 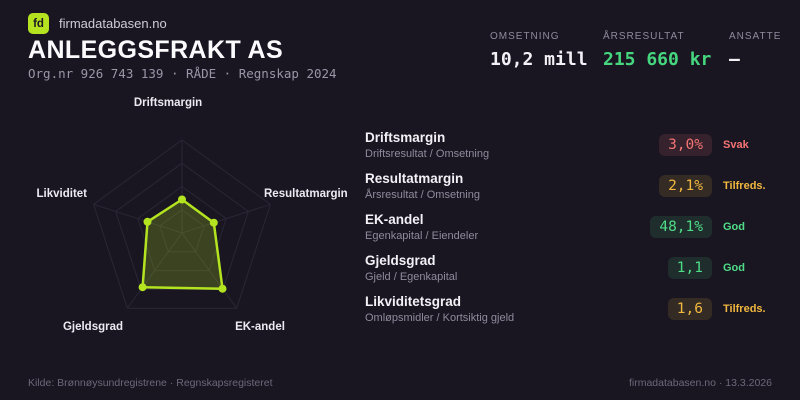 I want to click on stat-label: ÅRSRESULTAT, so click(x=644, y=36).